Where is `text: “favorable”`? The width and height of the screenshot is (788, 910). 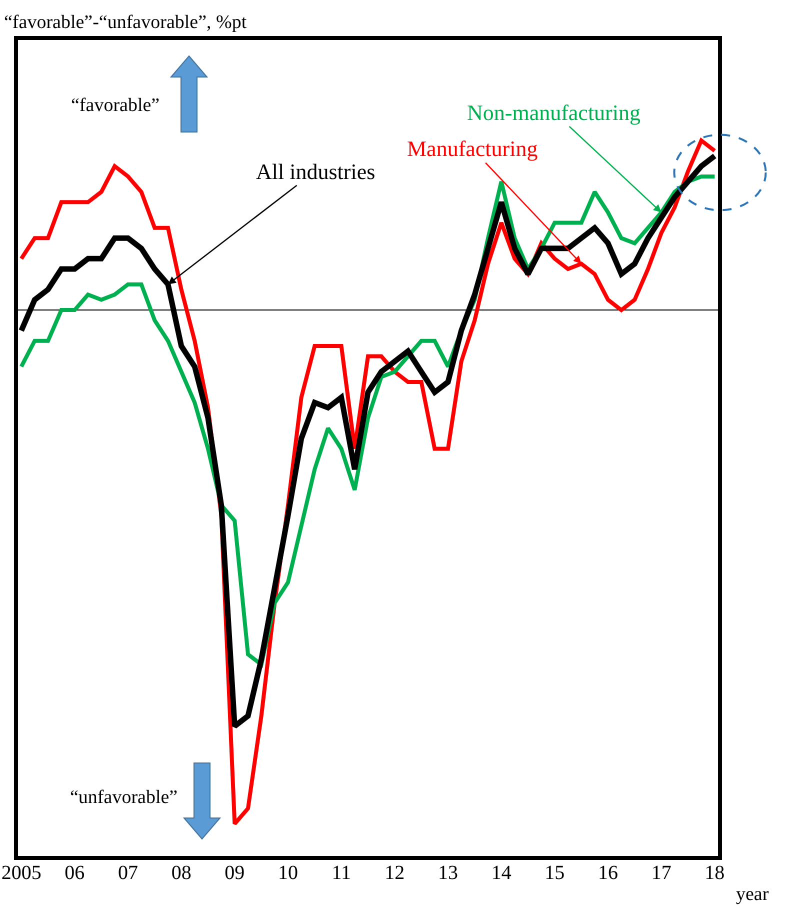 text: “favorable” is located at coordinates (115, 105).